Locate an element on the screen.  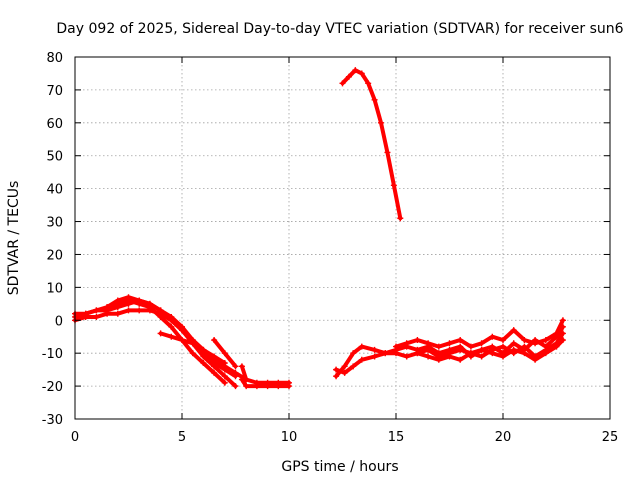
y-tick-label: 60 is located at coordinates (54, 124).